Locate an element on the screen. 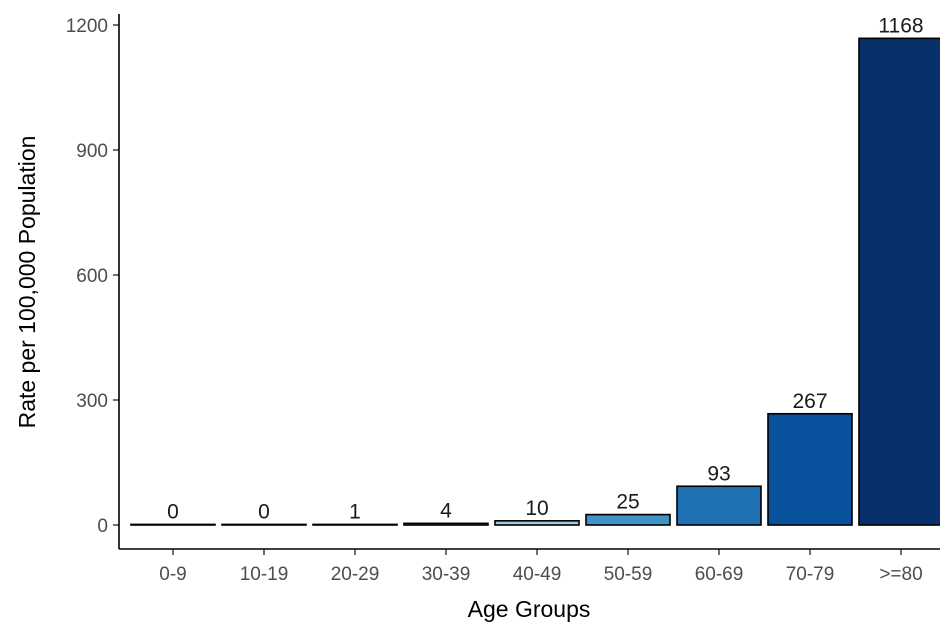 This screenshot has height=628, width=940. y-tick-label: 600 is located at coordinates (92, 276).